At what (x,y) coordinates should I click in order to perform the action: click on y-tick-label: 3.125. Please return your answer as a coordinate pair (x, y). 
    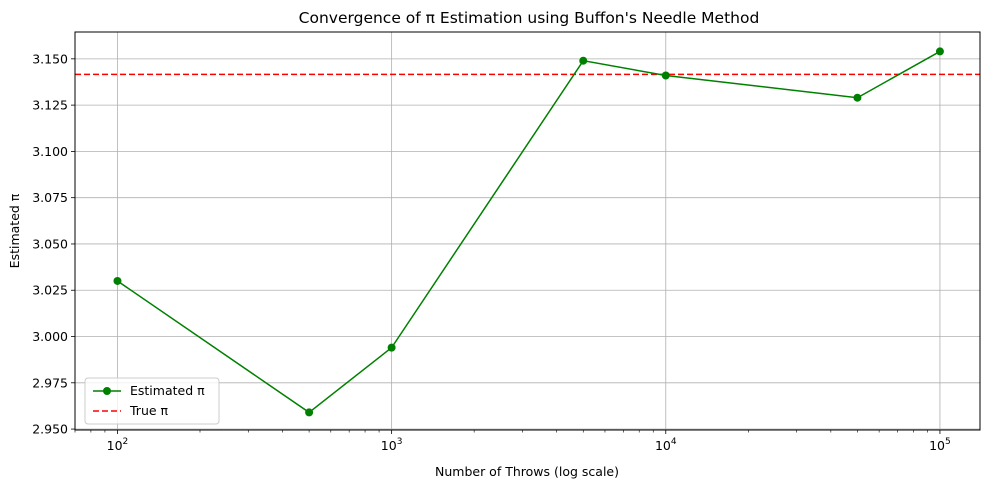
    Looking at the image, I should click on (50, 105).